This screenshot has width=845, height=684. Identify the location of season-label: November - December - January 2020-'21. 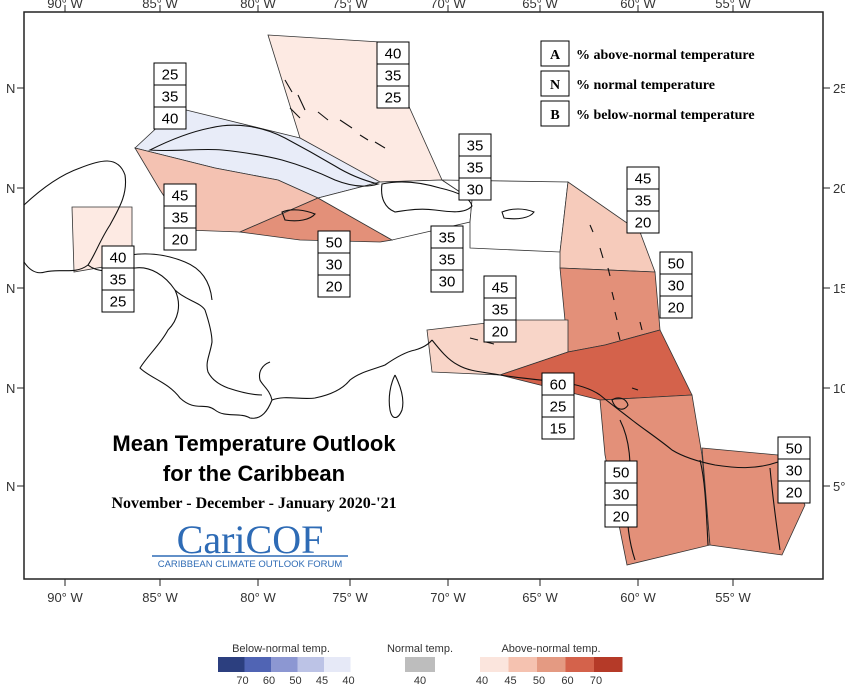
(253, 503).